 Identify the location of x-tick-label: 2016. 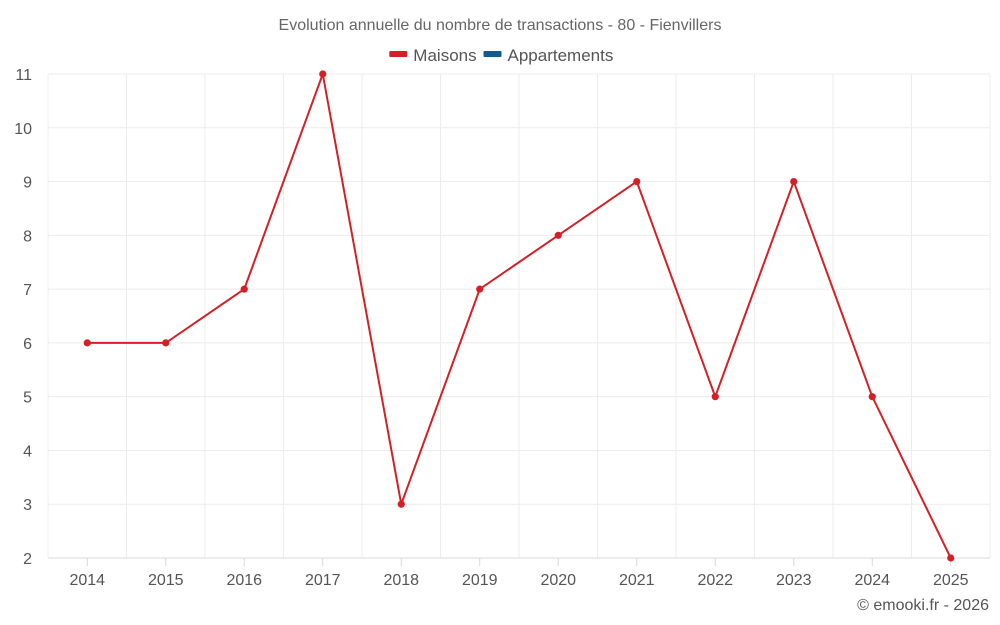
(244, 580).